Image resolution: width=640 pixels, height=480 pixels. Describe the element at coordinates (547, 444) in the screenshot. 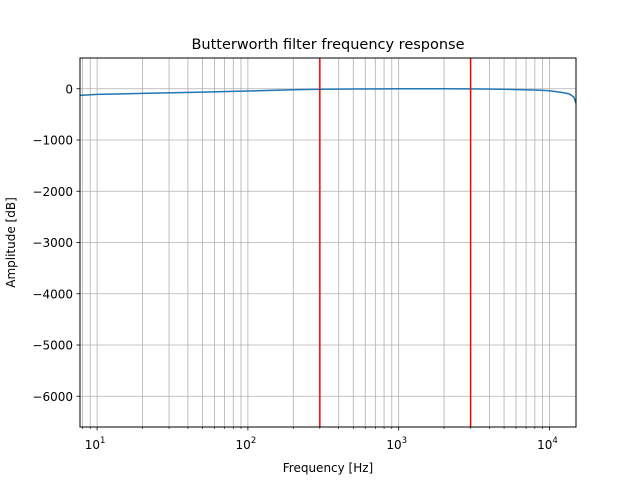

I see `x-tick-label: 10⁴` at that location.